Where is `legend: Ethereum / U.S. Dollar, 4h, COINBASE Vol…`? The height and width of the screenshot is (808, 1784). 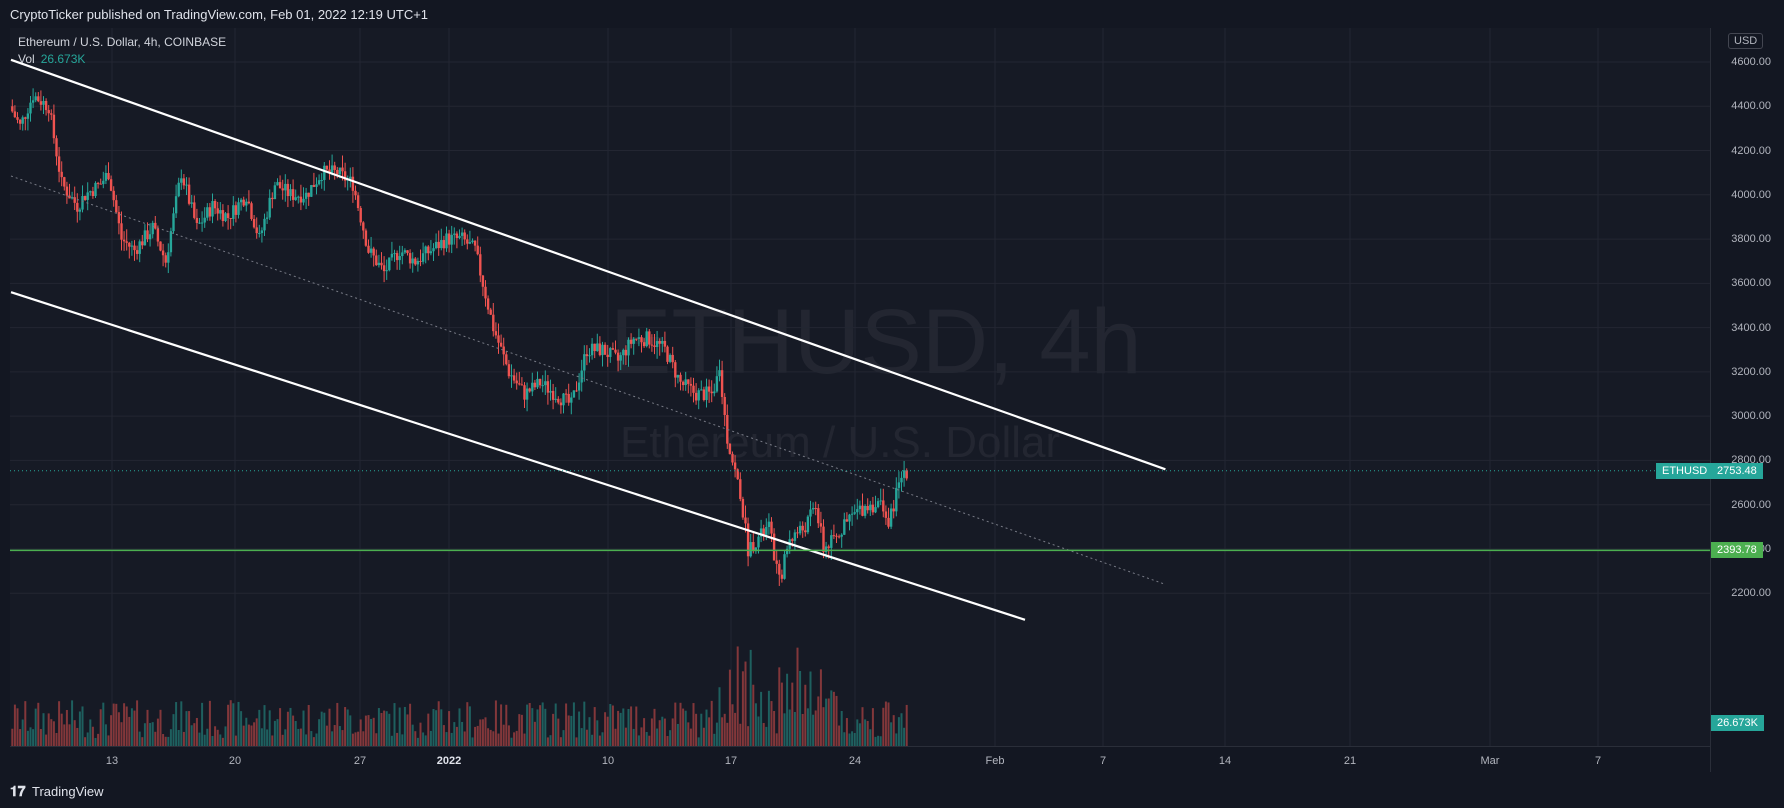
legend: Ethereum / U.S. Dollar, 4h, COINBASE Vol… is located at coordinates (122, 51).